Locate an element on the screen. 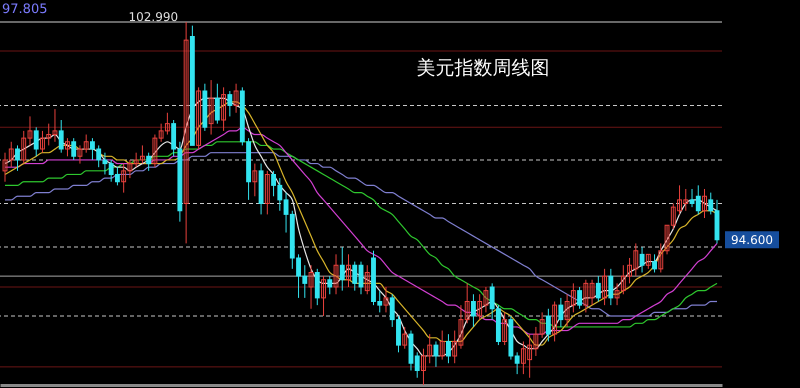 Image resolution: width=800 pixels, height=388 pixels. annotation: 102.990 is located at coordinates (153, 17).